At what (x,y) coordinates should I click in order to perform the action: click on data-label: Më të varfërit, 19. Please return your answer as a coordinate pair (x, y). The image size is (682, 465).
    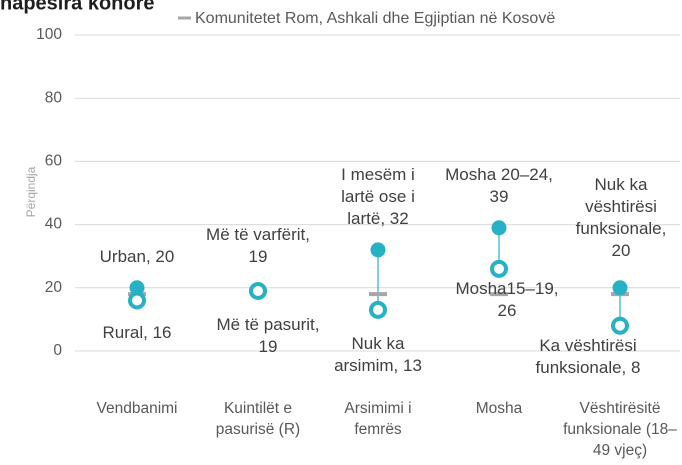
    Looking at the image, I should click on (258, 245).